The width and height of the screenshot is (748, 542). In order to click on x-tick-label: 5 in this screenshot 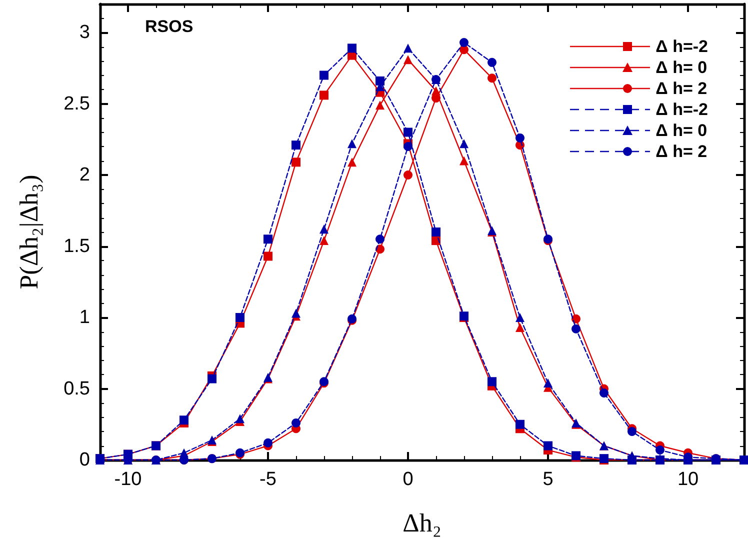, I will do `click(548, 479)`.